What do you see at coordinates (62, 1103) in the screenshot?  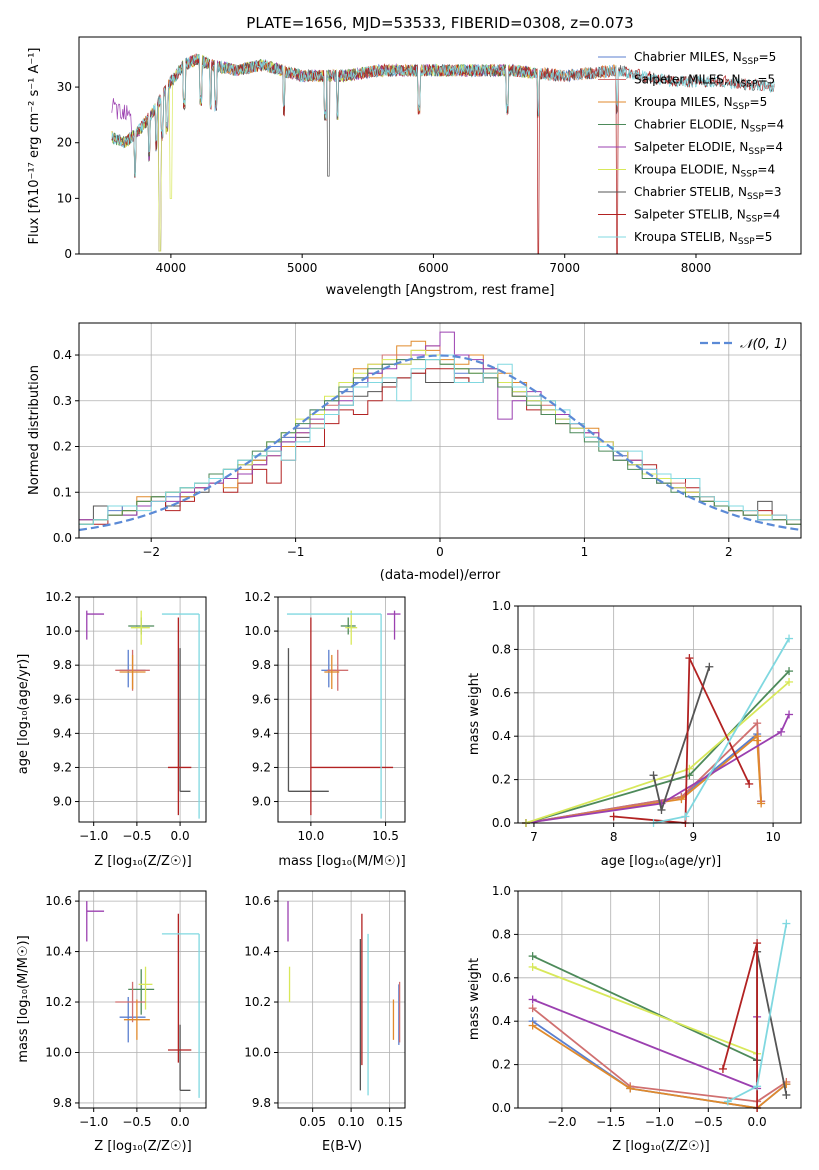 I see `mass-z-ytick-label: 9.8` at bounding box center [62, 1103].